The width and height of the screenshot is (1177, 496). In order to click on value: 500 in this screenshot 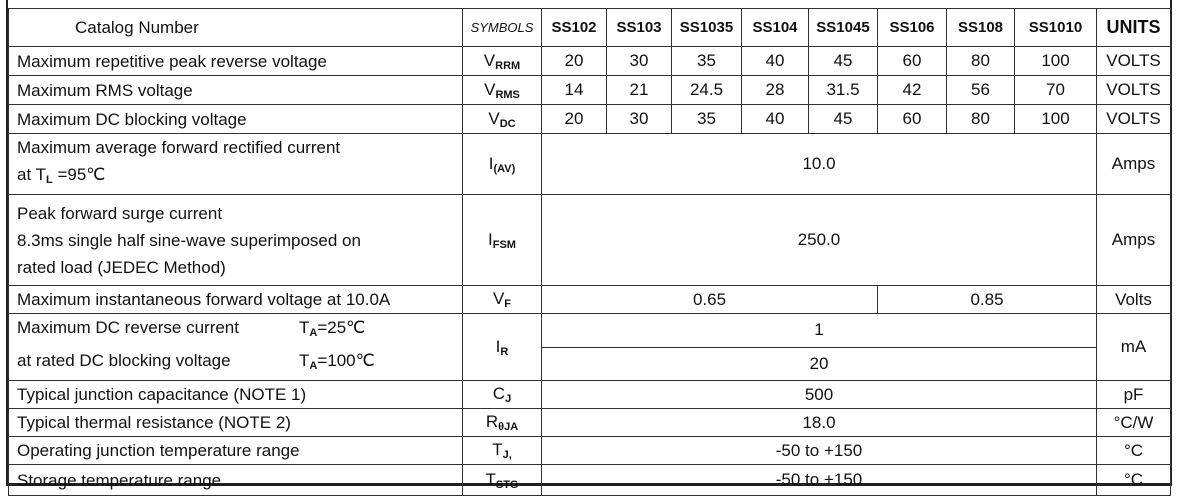, I will do `click(819, 394)`.